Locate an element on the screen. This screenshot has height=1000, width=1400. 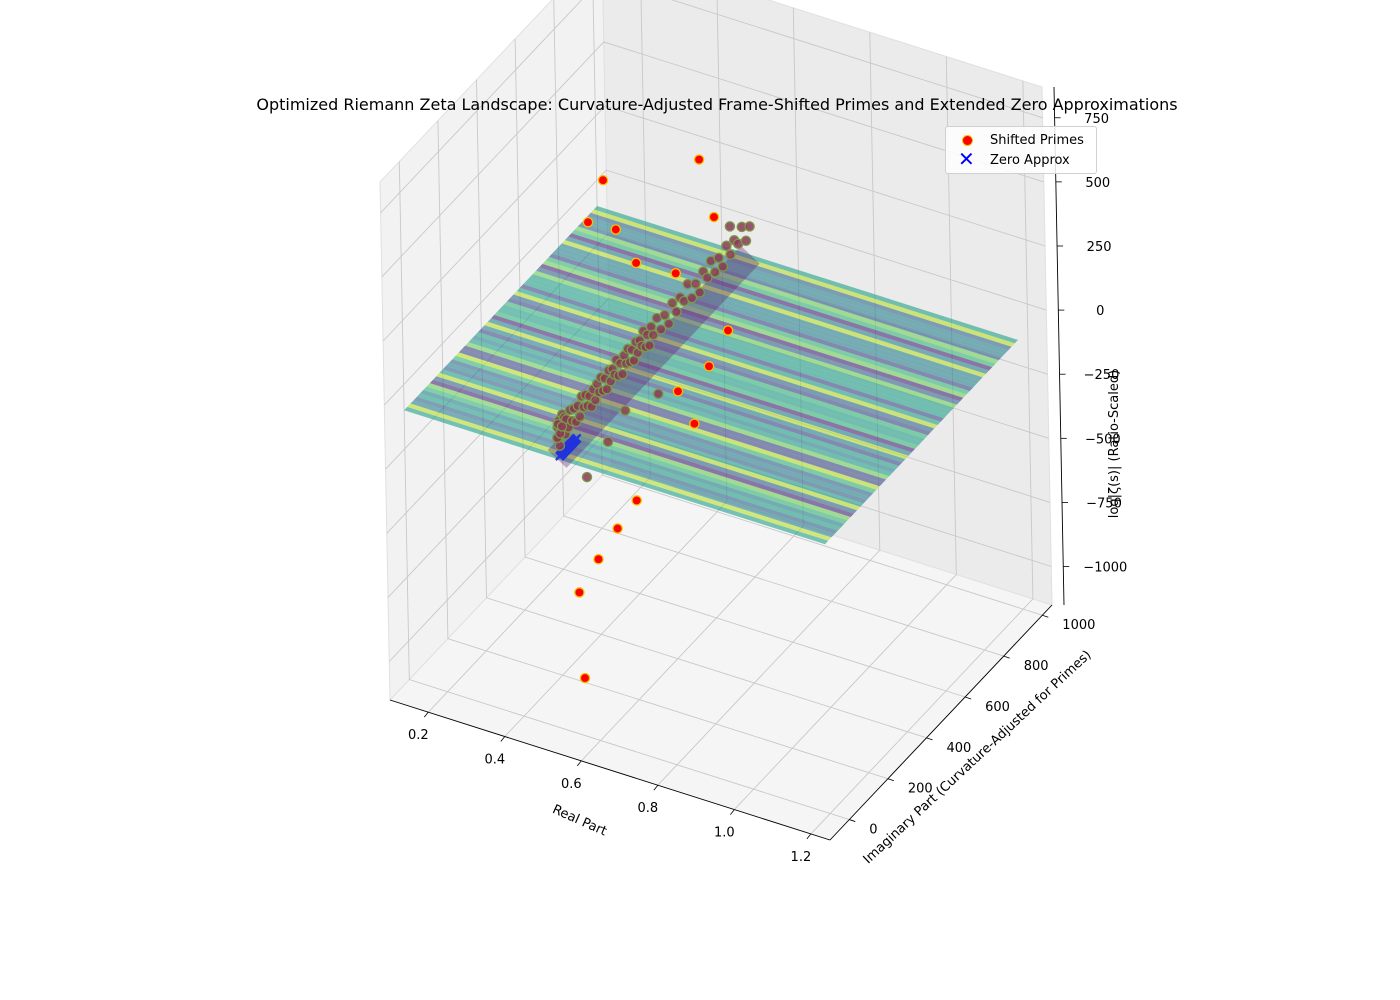
zeta-surface is located at coordinates (711, 375).